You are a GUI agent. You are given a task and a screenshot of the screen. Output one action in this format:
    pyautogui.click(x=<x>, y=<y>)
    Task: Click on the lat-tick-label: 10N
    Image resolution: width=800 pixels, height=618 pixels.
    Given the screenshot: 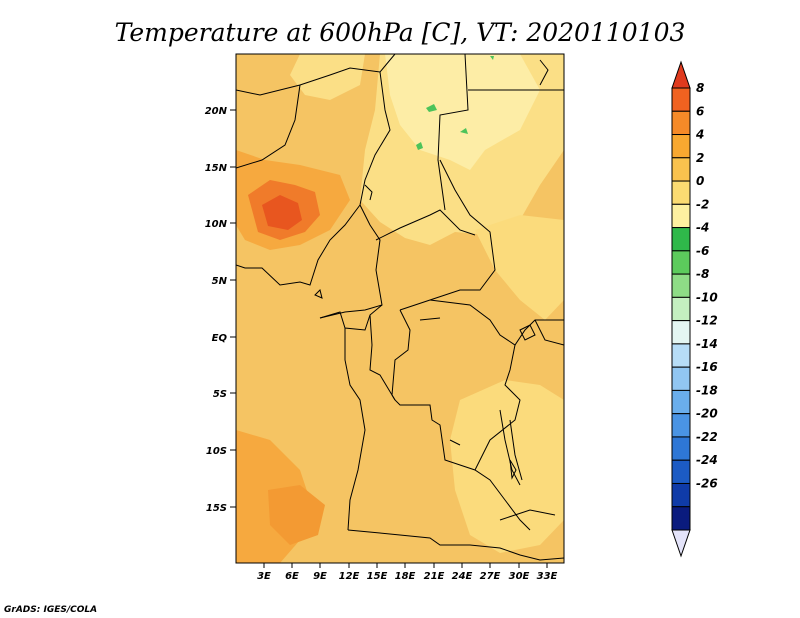 What is the action you would take?
    pyautogui.click(x=216, y=224)
    